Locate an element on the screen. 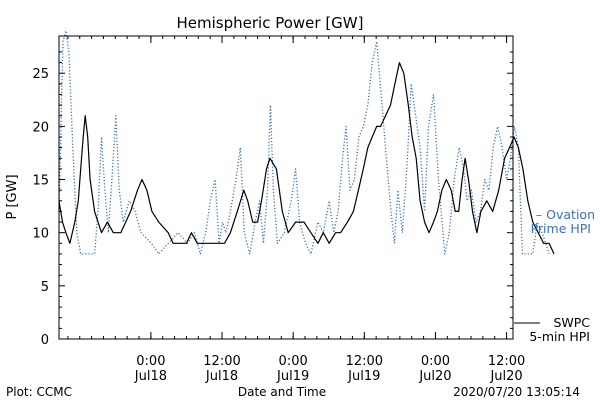 The height and width of the screenshot is (400, 600). legend-ovation-line1: – Ovation is located at coordinates (565, 214).